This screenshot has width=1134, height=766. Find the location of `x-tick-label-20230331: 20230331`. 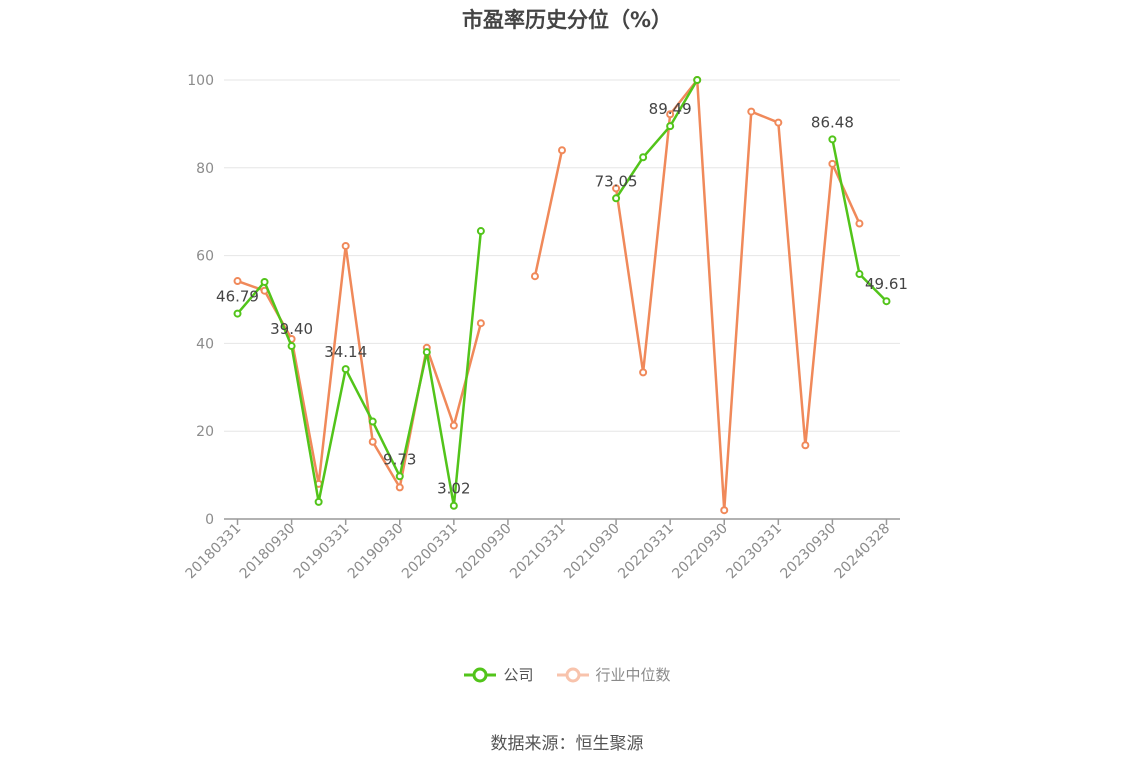

x-tick-label-20230331: 20230331 is located at coordinates (754, 552).